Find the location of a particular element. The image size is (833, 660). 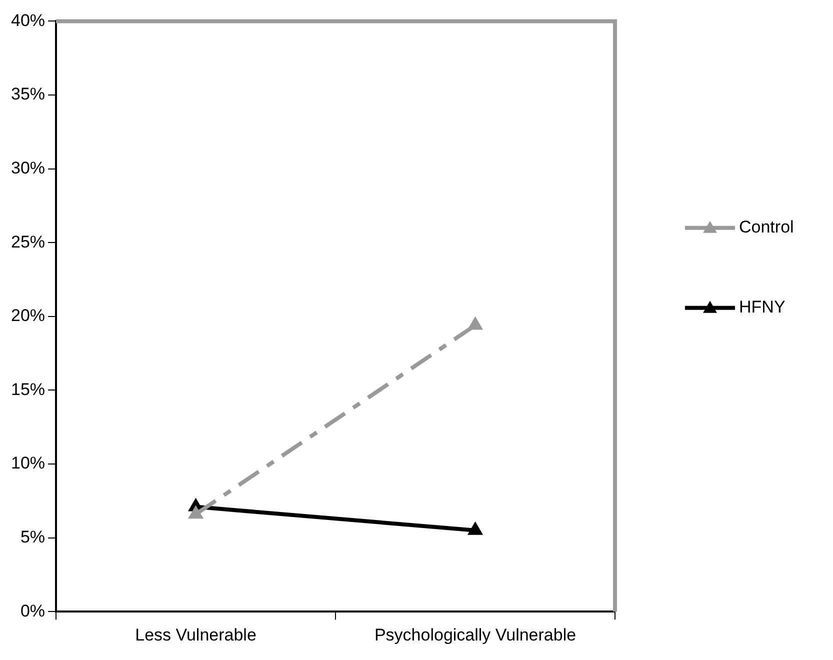

y-tick-label: 35% is located at coordinates (28, 94).